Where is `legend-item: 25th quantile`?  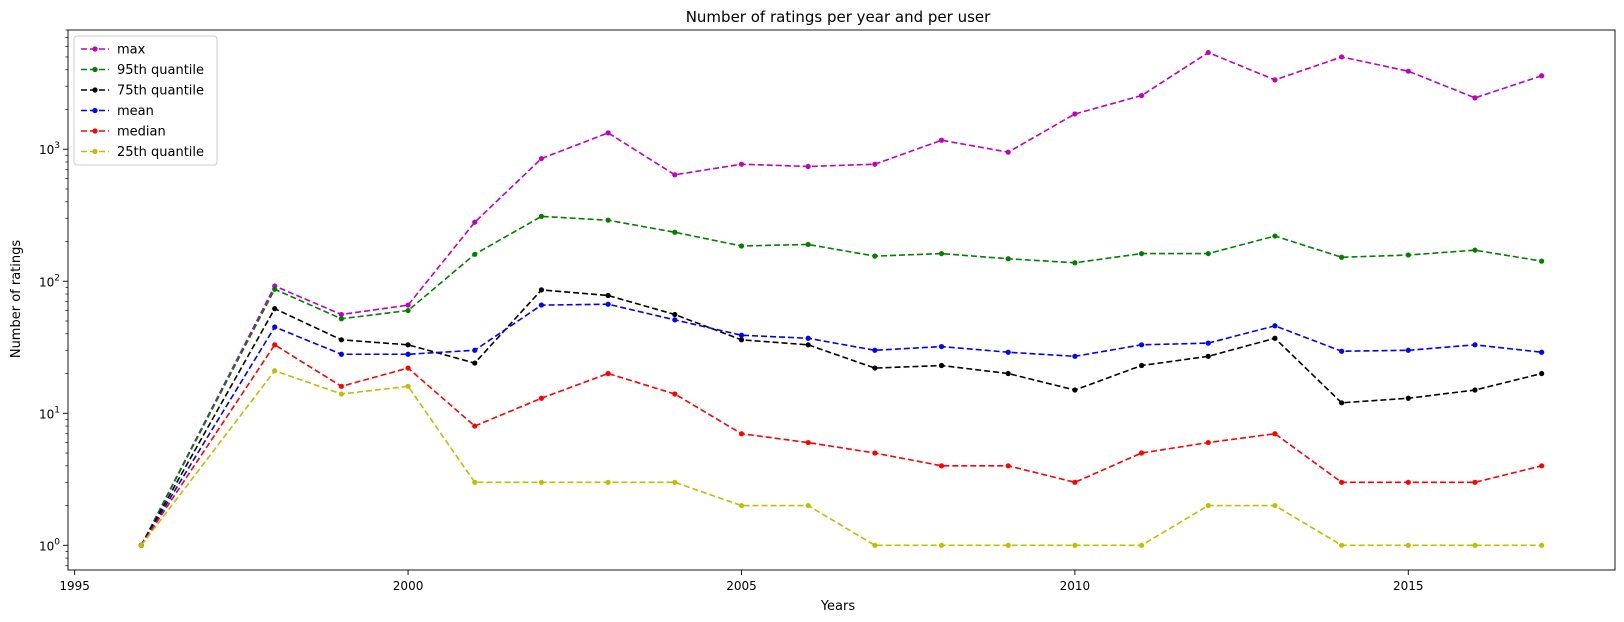 legend-item: 25th quantile is located at coordinates (142, 152).